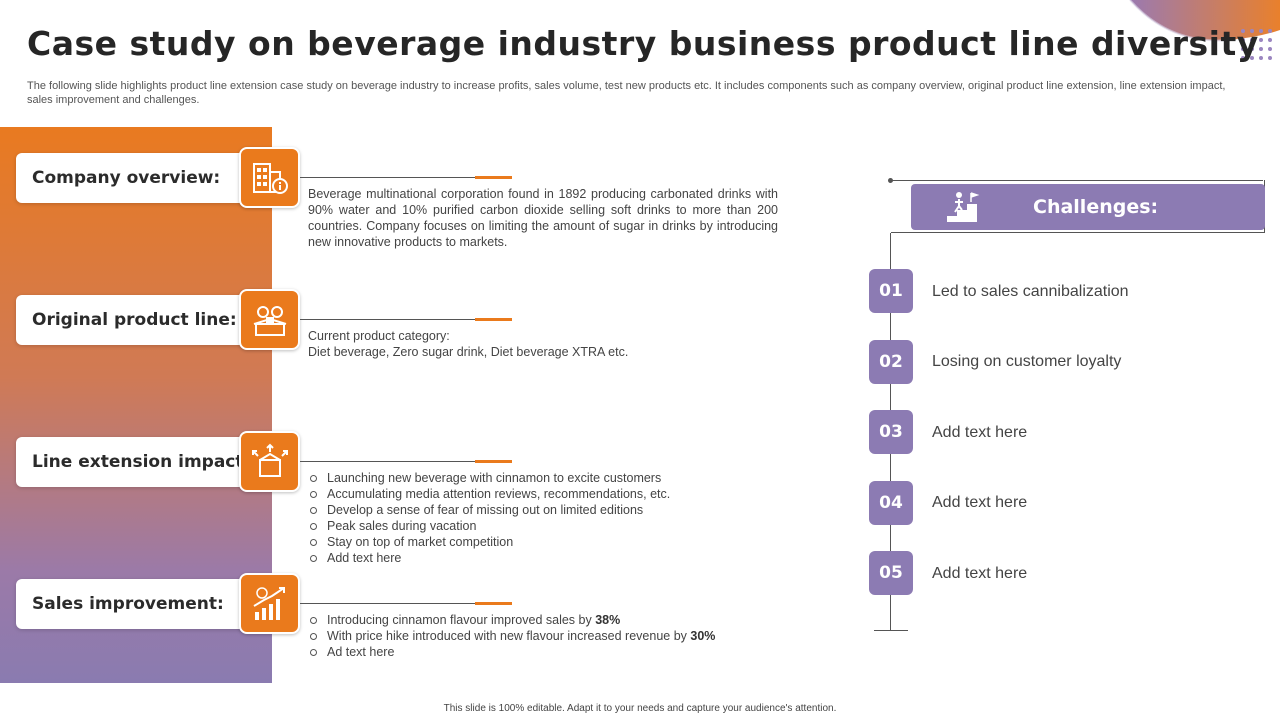 This screenshot has height=720, width=1280. What do you see at coordinates (891, 291) in the screenshot?
I see `challenge-number-badge: 01` at bounding box center [891, 291].